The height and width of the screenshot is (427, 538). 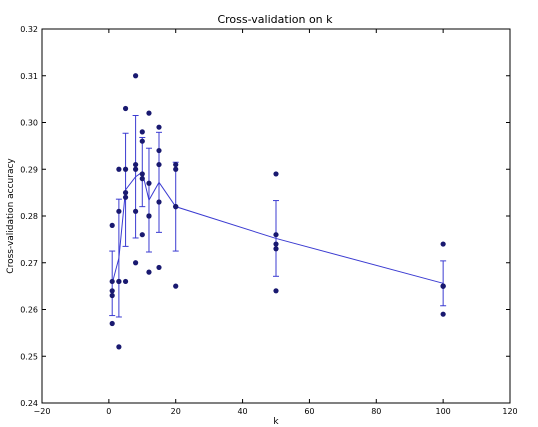 I want to click on y-tick-label: 0.26, so click(x=29, y=310).